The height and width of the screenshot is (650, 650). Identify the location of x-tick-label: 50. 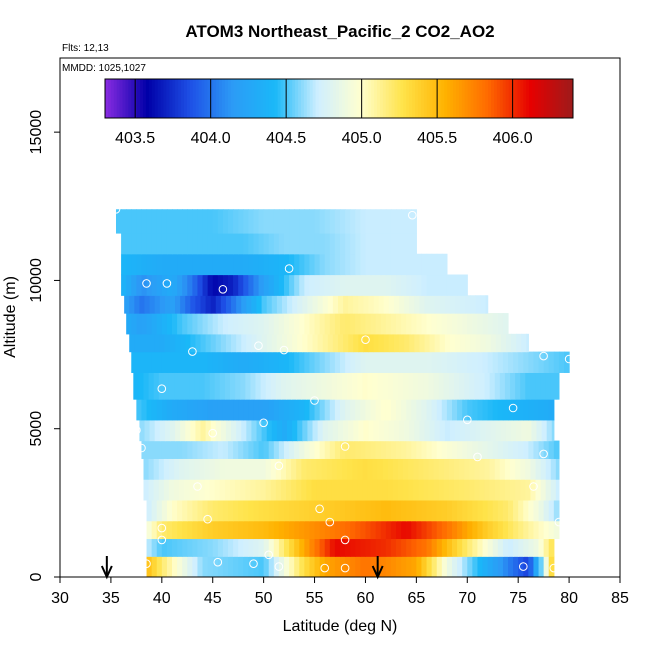
(264, 598).